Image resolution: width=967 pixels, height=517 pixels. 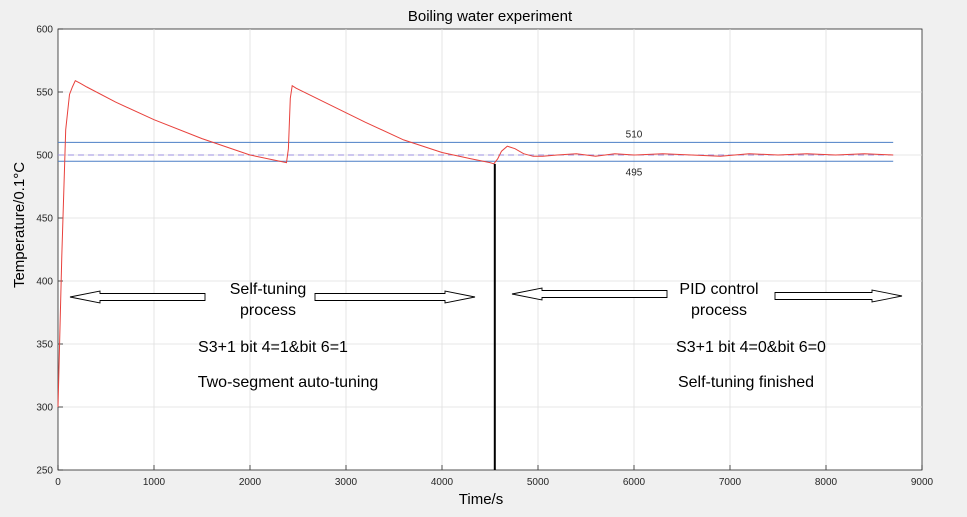 I want to click on annotation-arrows, so click(x=486, y=295).